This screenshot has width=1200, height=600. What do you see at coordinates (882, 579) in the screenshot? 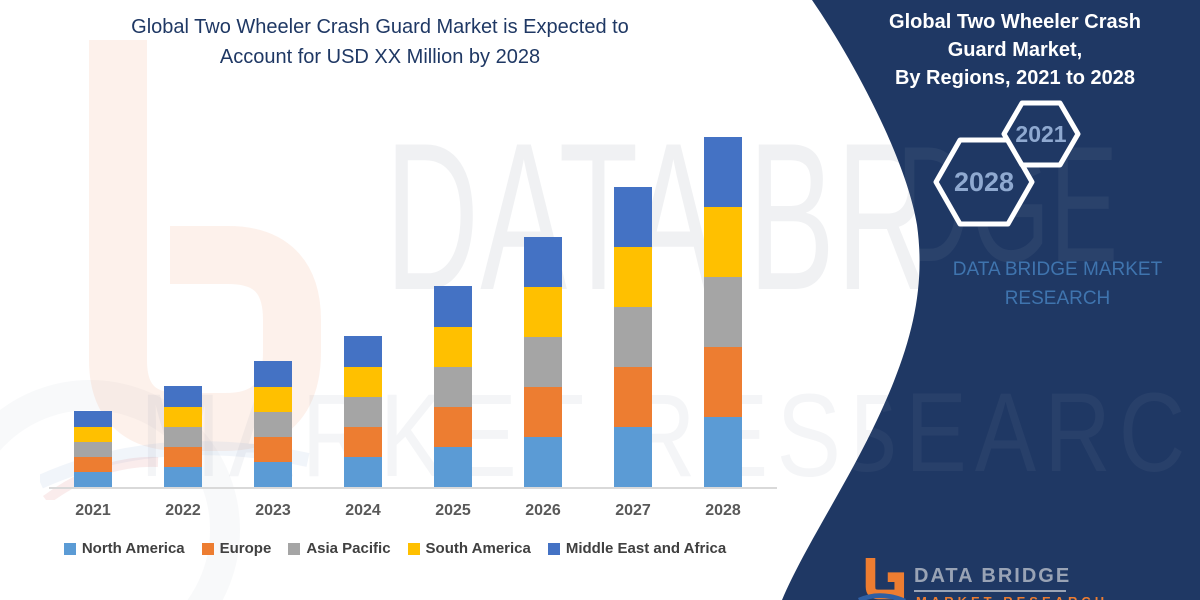
I see `data-bridge-b-icon` at bounding box center [882, 579].